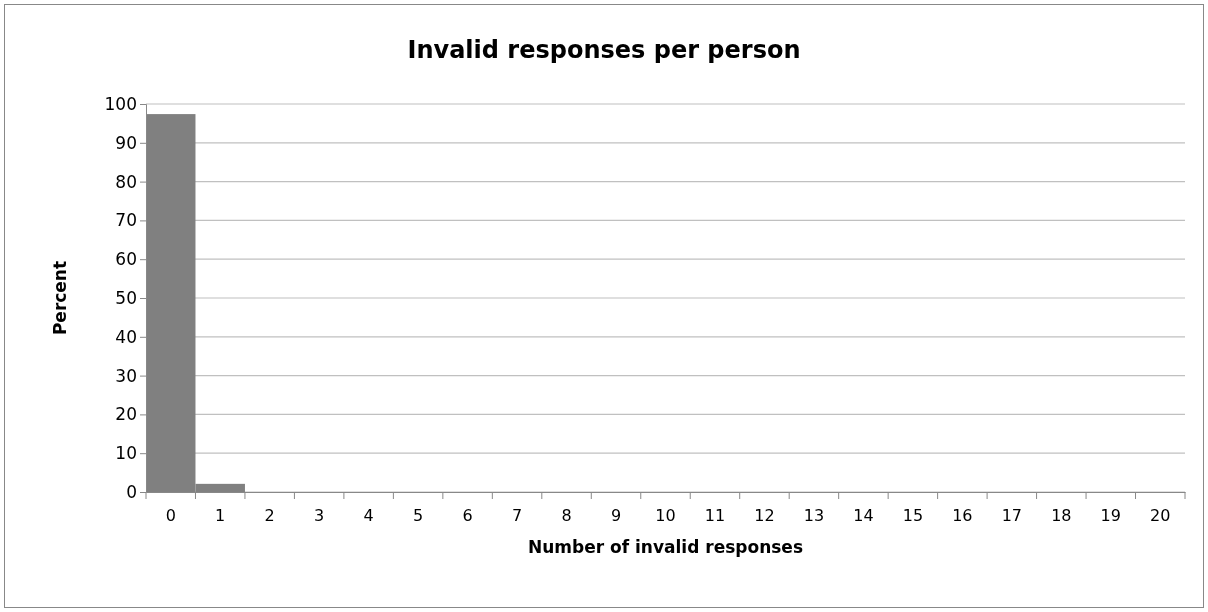 The image size is (1208, 612). What do you see at coordinates (1061, 516) in the screenshot?
I see `x-tick-label: 18` at bounding box center [1061, 516].